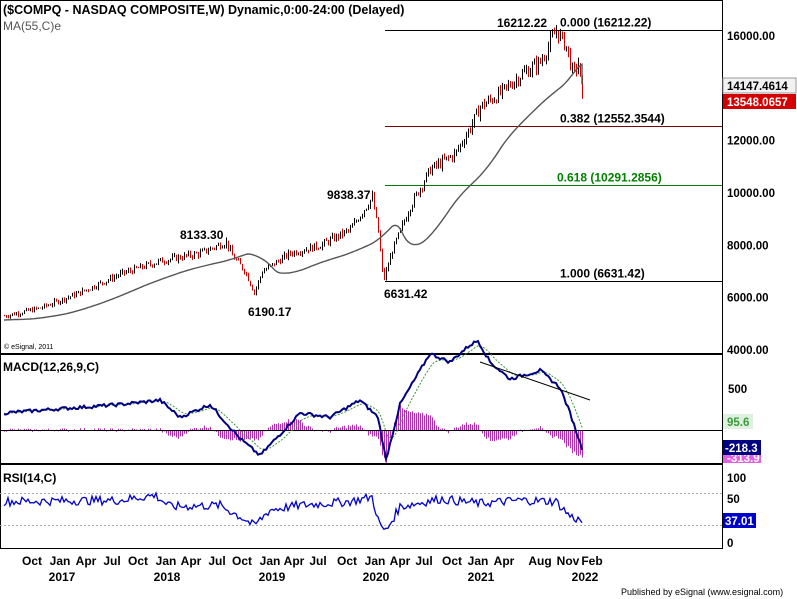 Image resolution: width=797 pixels, height=599 pixels. I want to click on hist-value-label: -313.9, so click(743, 459).